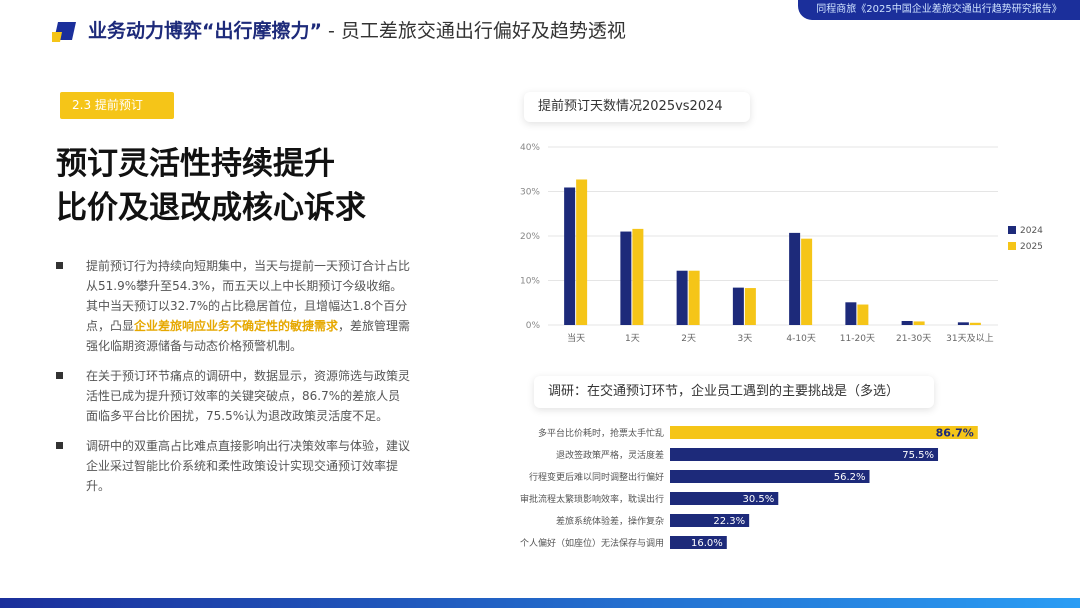 The height and width of the screenshot is (608, 1080). I want to click on category-label: 退改签政策严格，灵活度差, so click(610, 455).